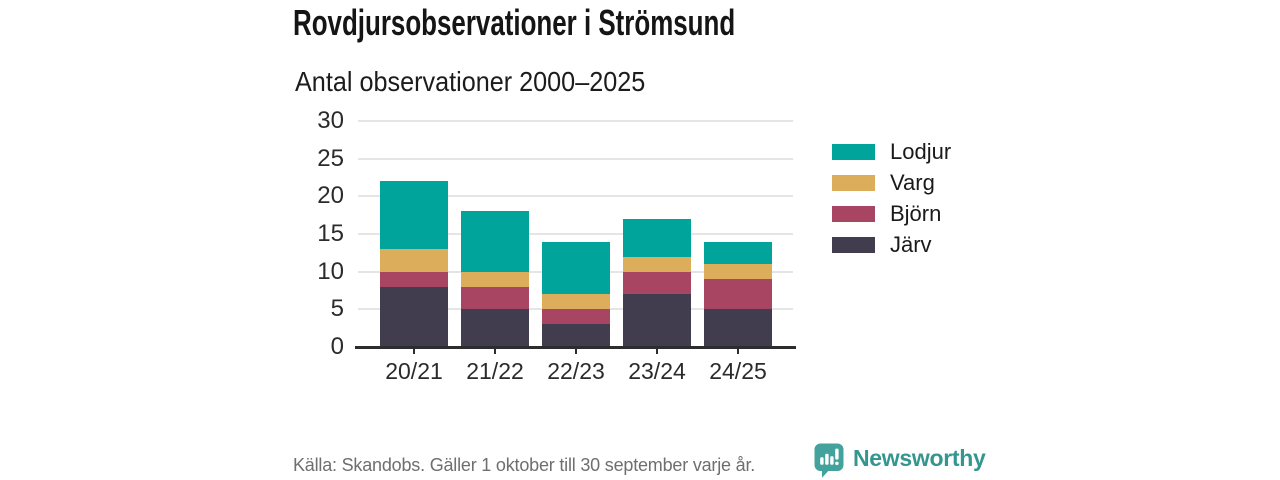 The width and height of the screenshot is (1280, 480). What do you see at coordinates (576, 317) in the screenshot?
I see `bar-segment-björn-22-23` at bounding box center [576, 317].